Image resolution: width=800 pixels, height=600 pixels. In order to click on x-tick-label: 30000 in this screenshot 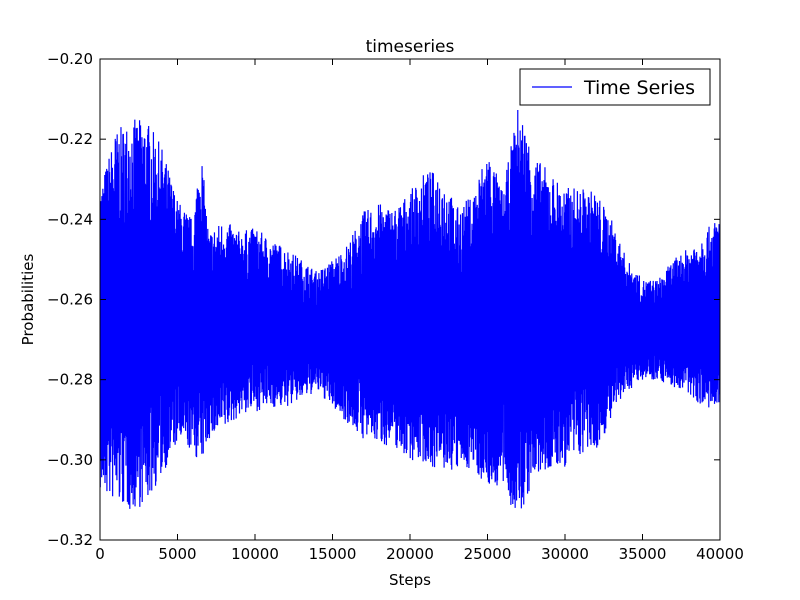, I will do `click(565, 554)`.